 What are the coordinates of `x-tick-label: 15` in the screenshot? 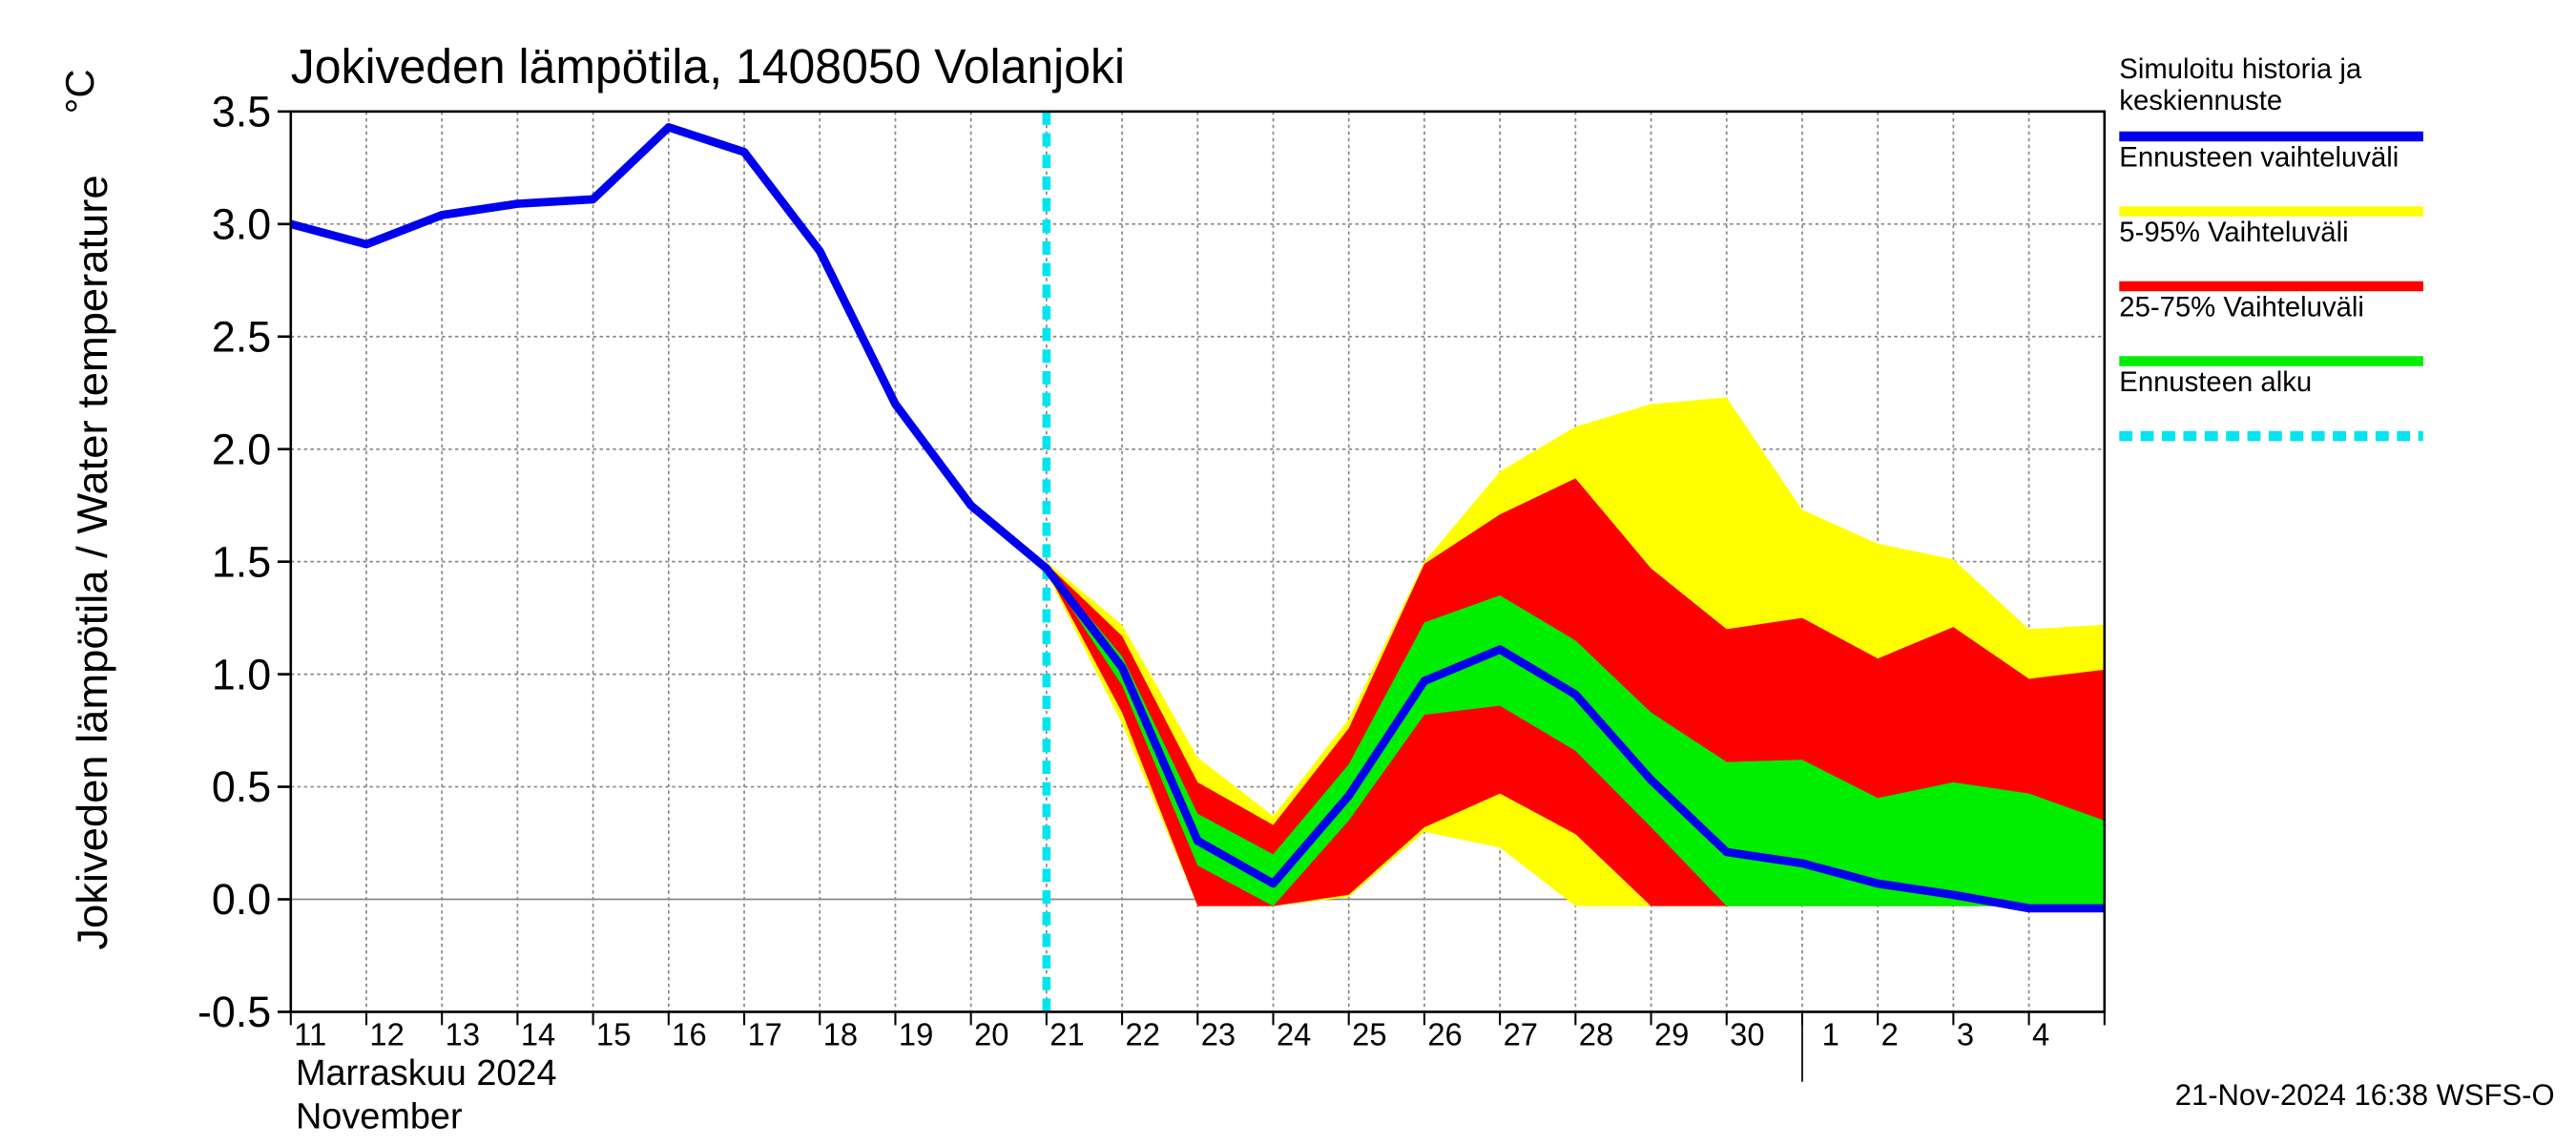 It's located at (613, 1034).